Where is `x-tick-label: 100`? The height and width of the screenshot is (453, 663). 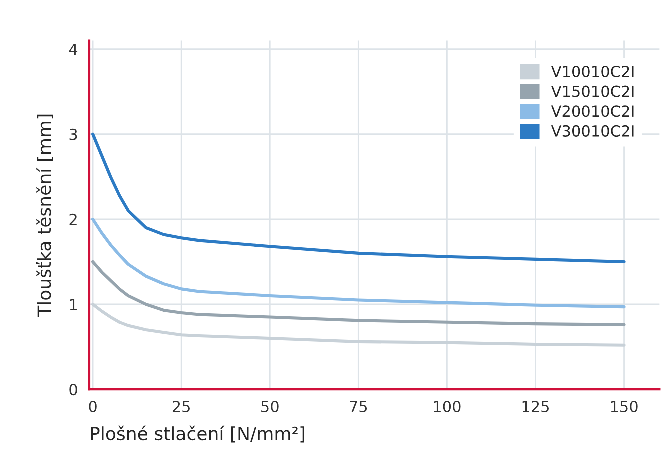 x-tick-label: 100 is located at coordinates (447, 406).